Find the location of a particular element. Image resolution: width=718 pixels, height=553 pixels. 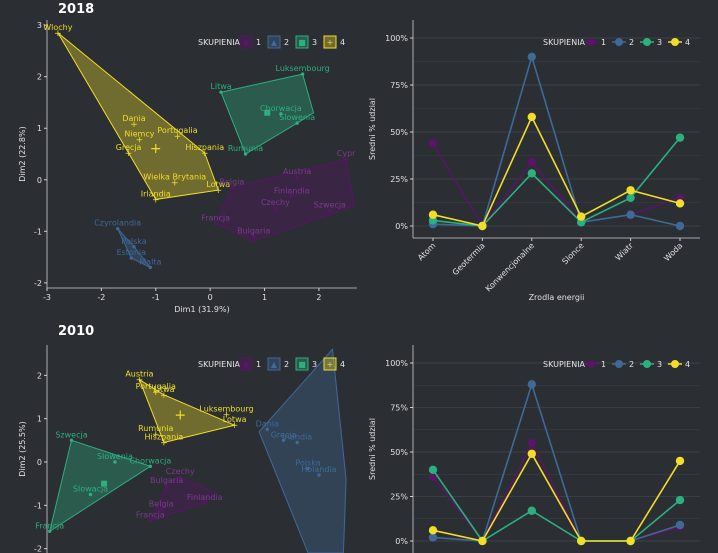

ytick-label-lines-0-4: 100% is located at coordinates (396, 38).